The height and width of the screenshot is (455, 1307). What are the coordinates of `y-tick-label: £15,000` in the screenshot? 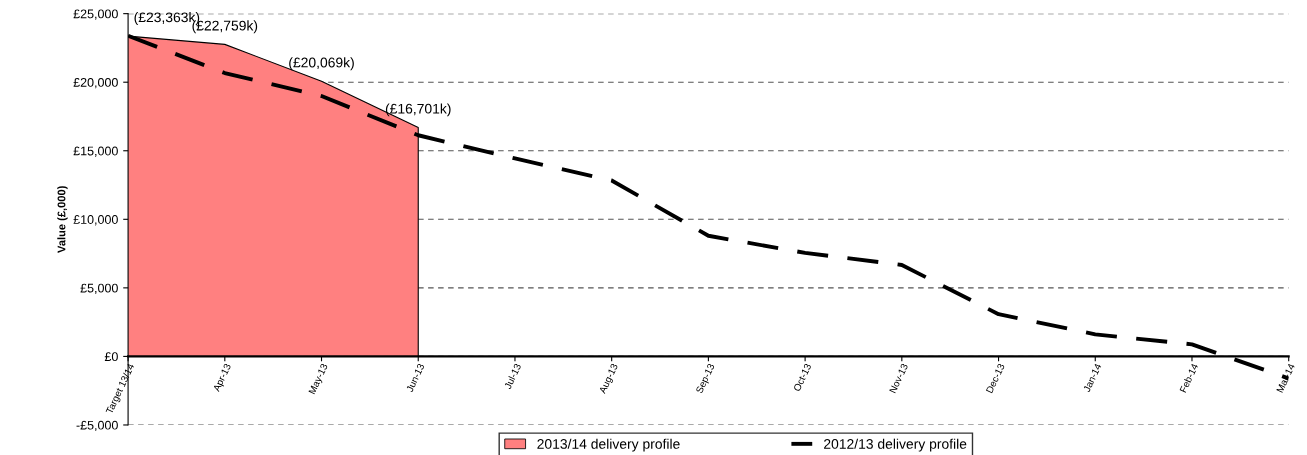 It's located at (95, 151).